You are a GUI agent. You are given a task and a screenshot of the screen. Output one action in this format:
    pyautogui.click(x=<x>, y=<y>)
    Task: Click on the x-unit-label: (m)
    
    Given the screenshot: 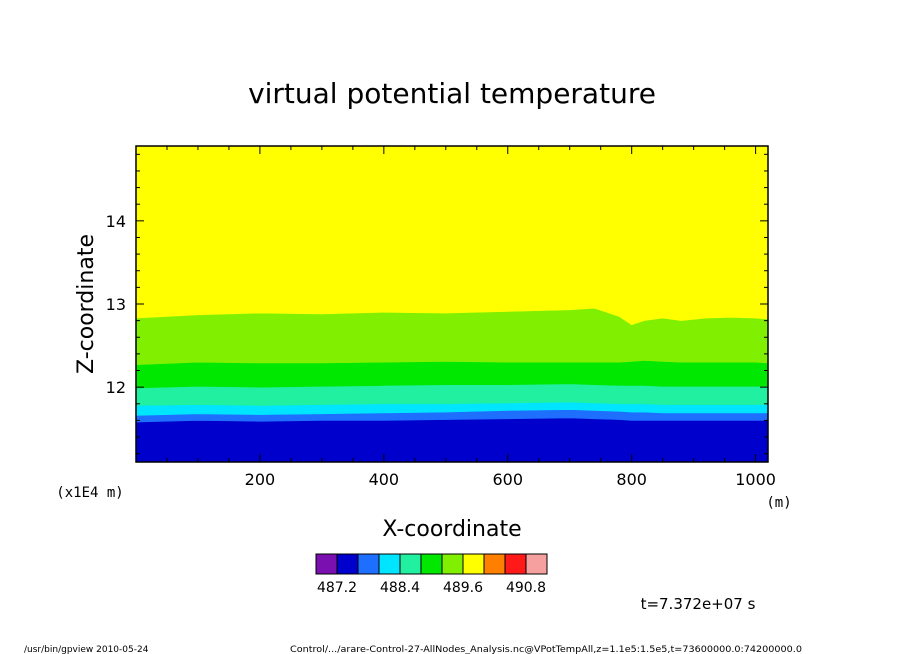 What is the action you would take?
    pyautogui.click(x=778, y=503)
    